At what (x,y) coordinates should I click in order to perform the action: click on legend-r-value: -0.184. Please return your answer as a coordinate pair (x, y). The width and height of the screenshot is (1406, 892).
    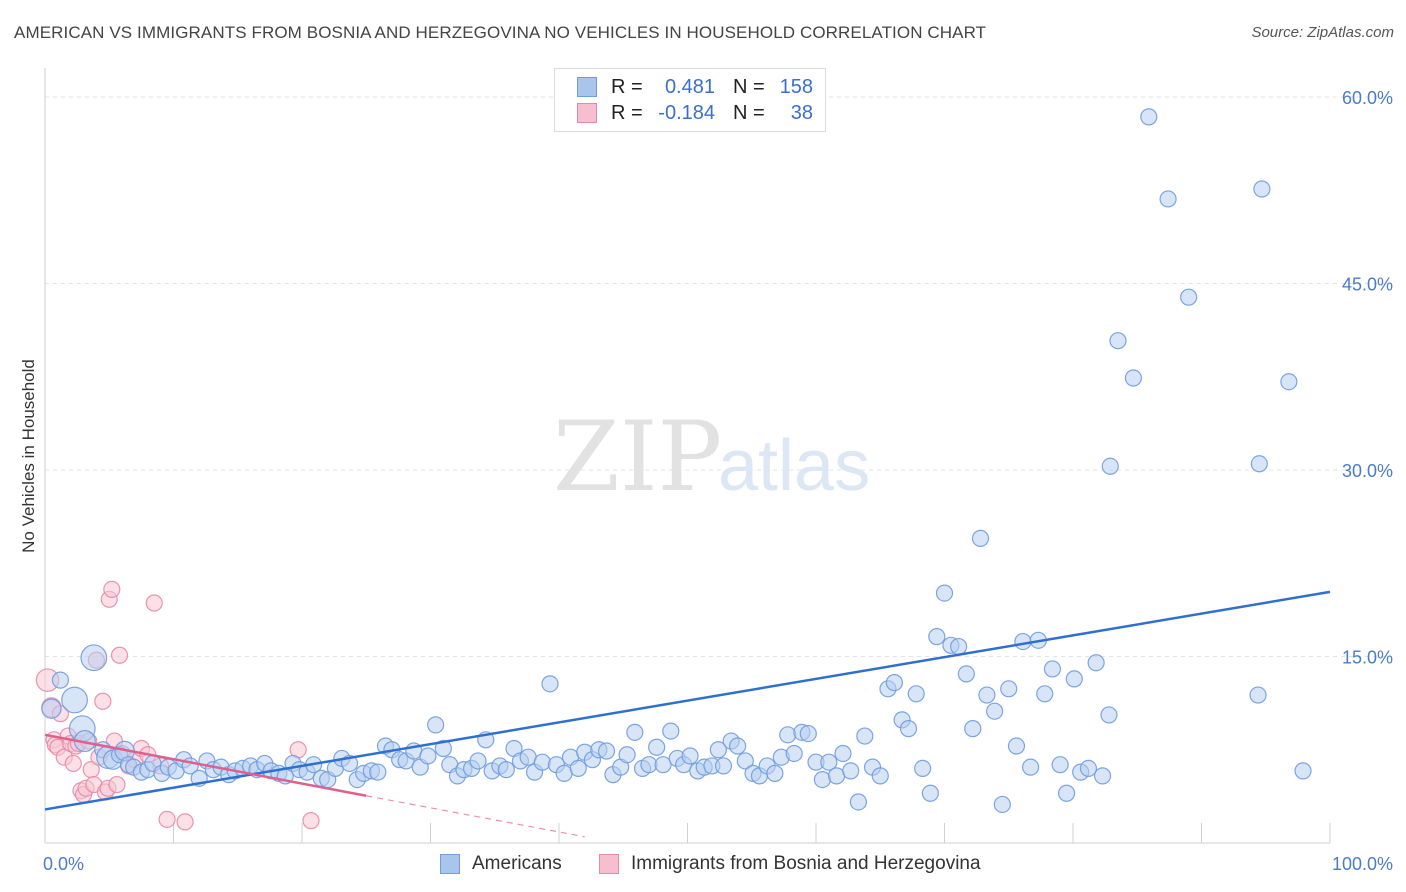
    Looking at the image, I should click on (686, 112).